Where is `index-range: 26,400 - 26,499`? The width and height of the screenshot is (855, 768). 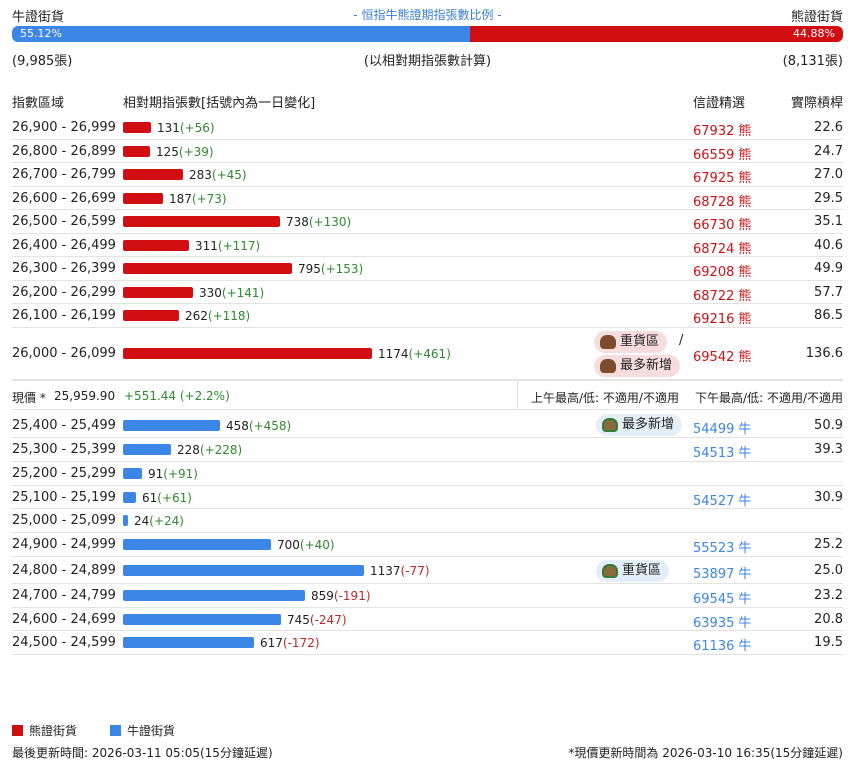
index-range: 26,400 - 26,499 is located at coordinates (64, 245).